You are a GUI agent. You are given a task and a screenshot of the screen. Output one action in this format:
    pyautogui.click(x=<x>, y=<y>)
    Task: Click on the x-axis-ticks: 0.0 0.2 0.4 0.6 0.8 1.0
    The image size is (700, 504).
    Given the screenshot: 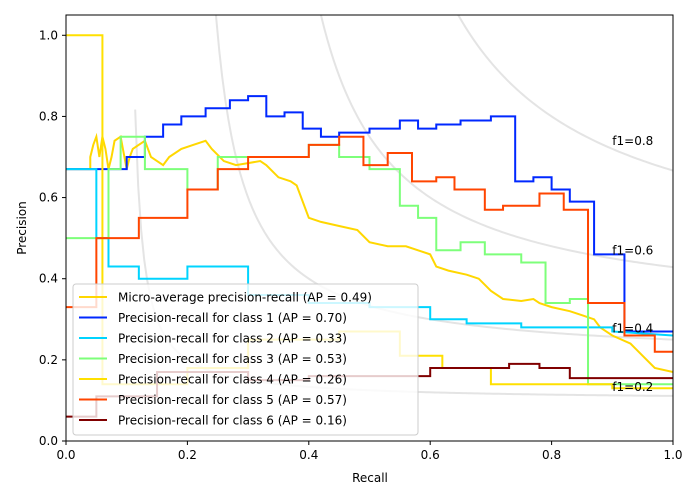 What is the action you would take?
    pyautogui.click(x=369, y=451)
    